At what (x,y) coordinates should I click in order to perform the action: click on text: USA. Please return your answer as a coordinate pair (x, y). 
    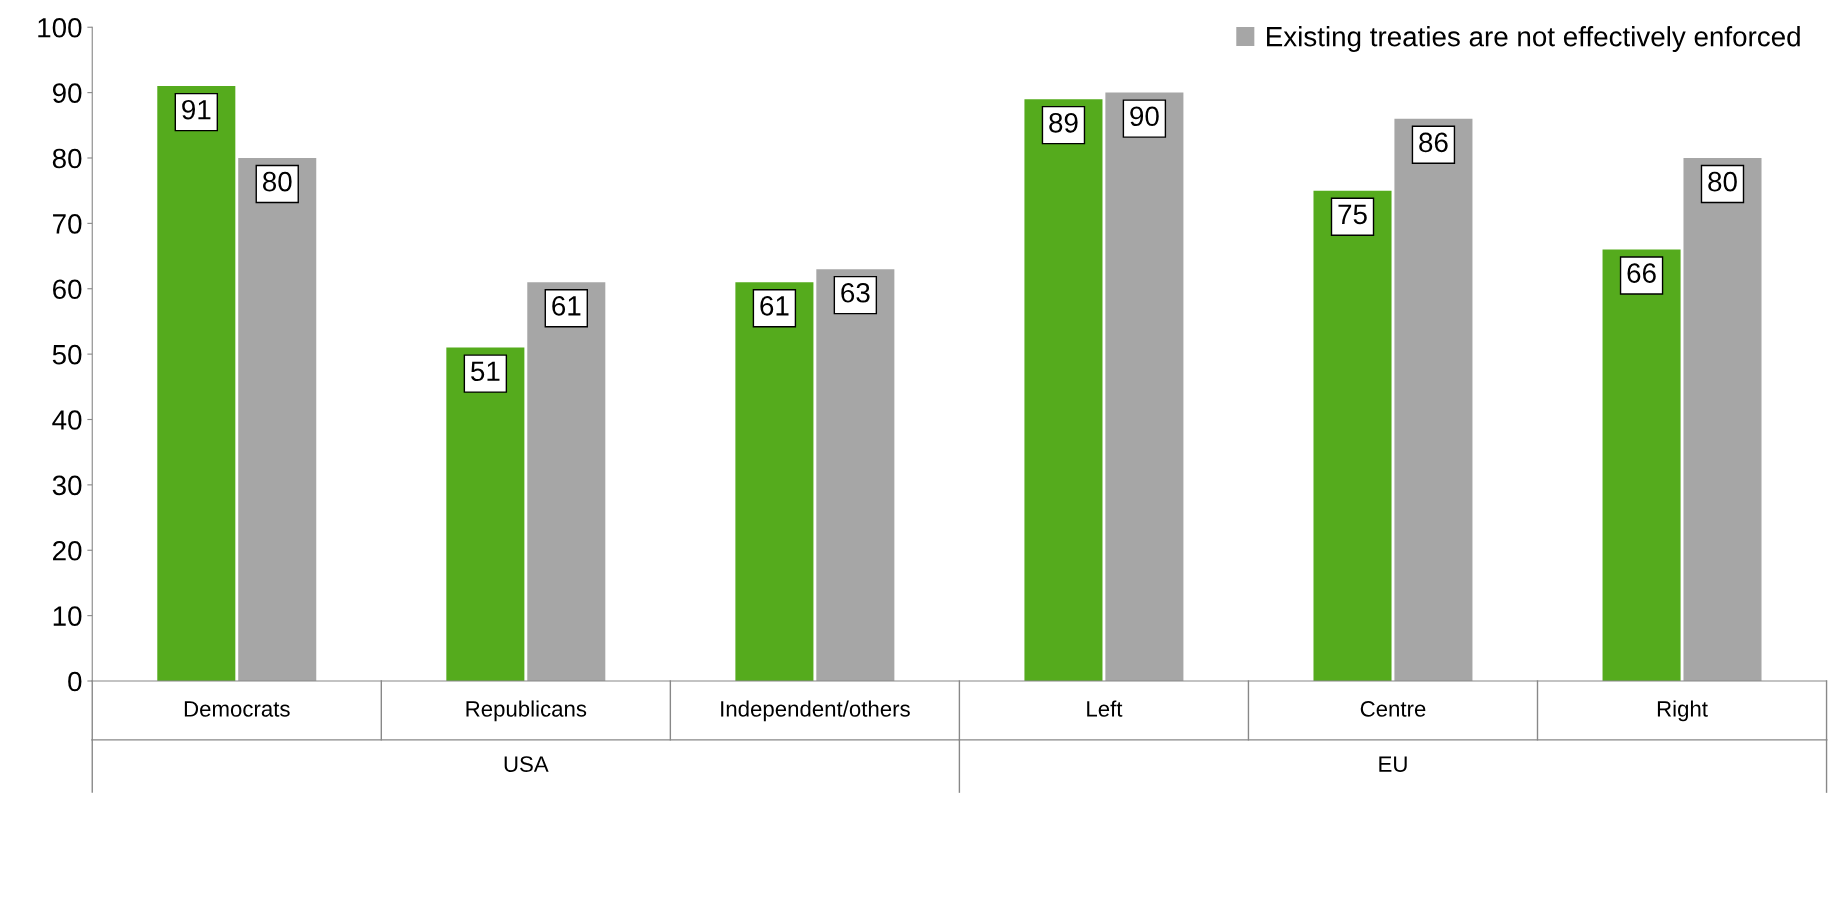
    Looking at the image, I should click on (526, 764).